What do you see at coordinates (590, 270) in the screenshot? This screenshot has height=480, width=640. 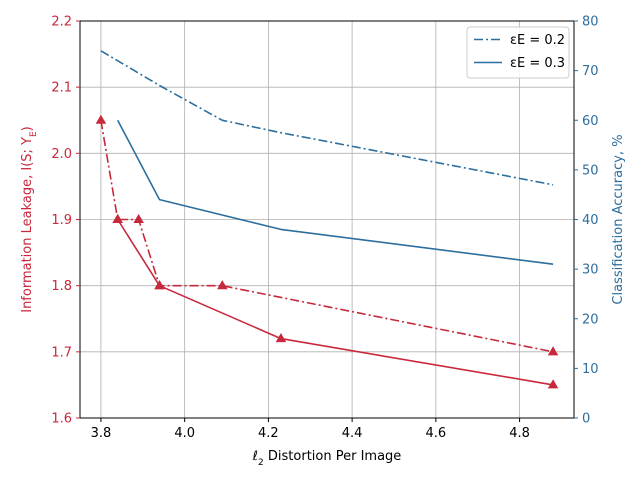 I see `y-right-tick-label: 30` at bounding box center [590, 270].